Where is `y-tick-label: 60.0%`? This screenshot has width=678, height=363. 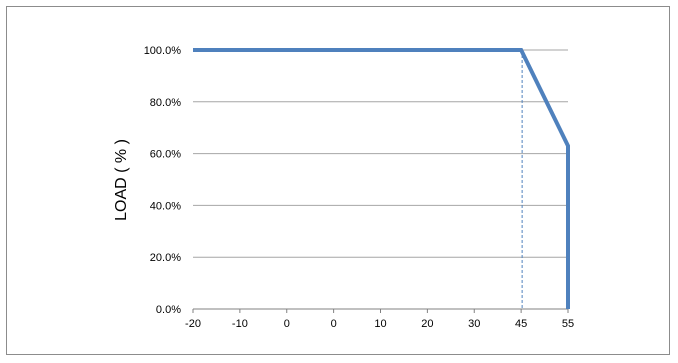 y-tick-label: 60.0% is located at coordinates (165, 155).